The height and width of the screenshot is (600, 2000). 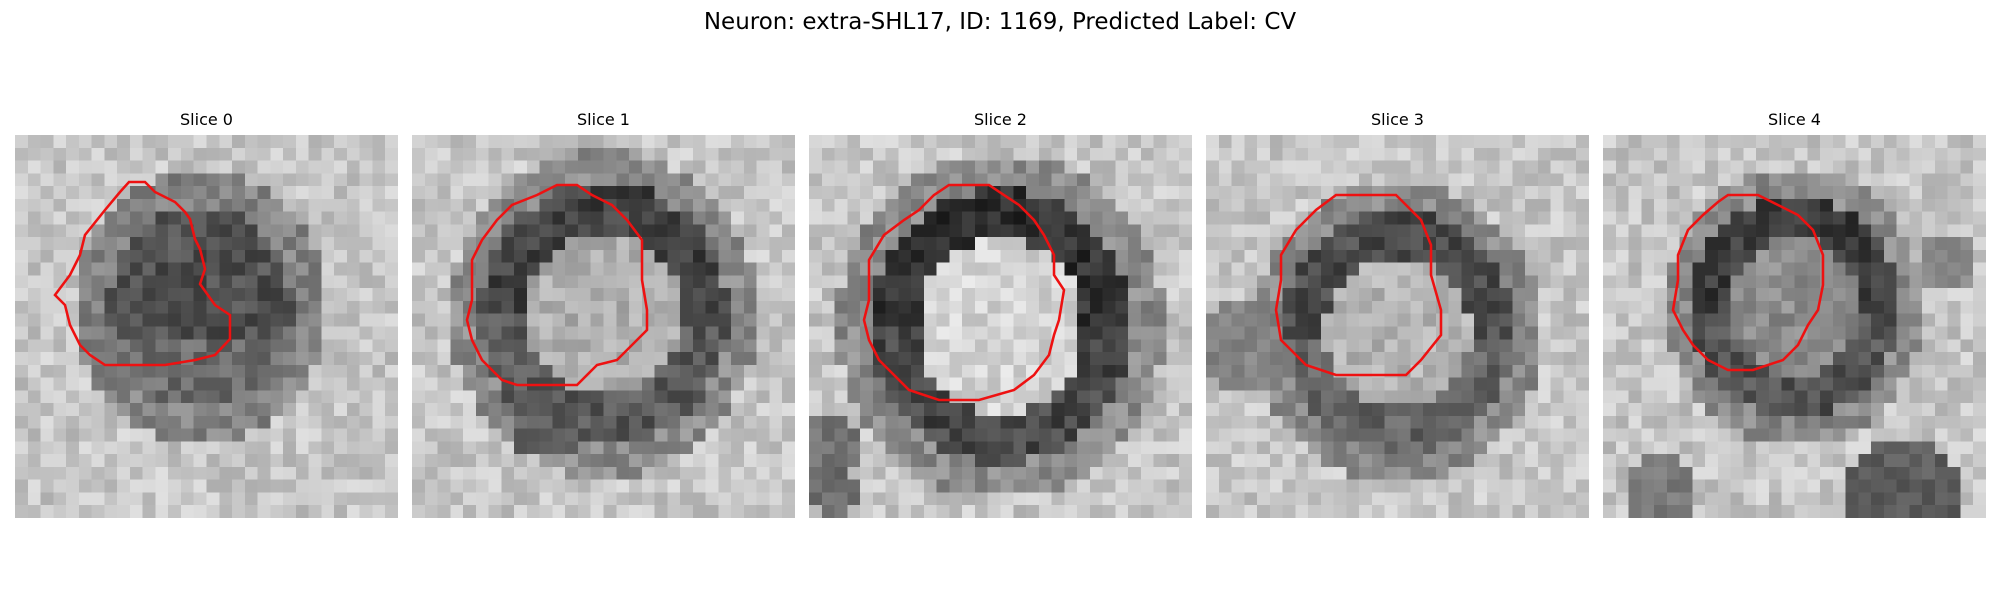 What do you see at coordinates (603, 119) in the screenshot?
I see `slice-title: Slice 1` at bounding box center [603, 119].